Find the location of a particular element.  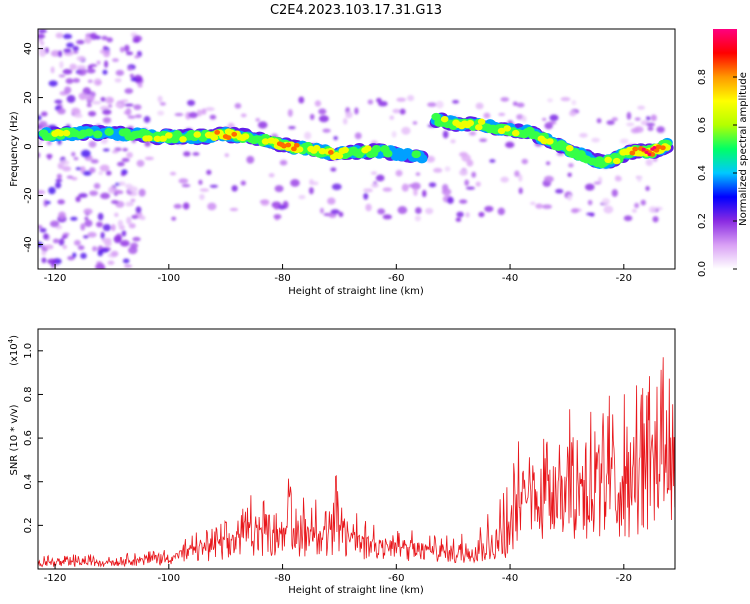

spectrogram-x-tick-label: -60 is located at coordinates (396, 278).